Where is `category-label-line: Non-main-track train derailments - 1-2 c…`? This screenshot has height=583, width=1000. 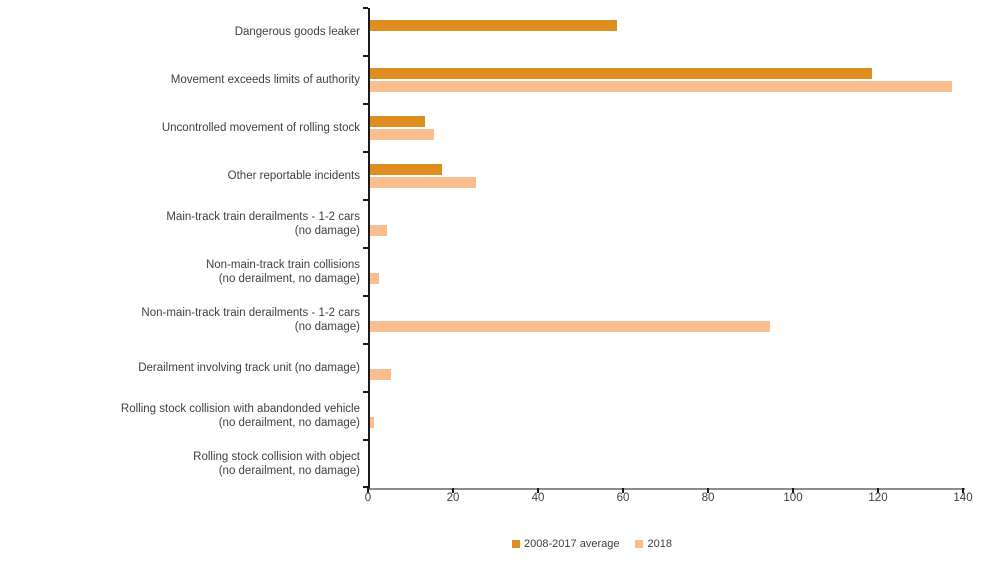 category-label-line: Non-main-track train derailments - 1-2 c… is located at coordinates (250, 313).